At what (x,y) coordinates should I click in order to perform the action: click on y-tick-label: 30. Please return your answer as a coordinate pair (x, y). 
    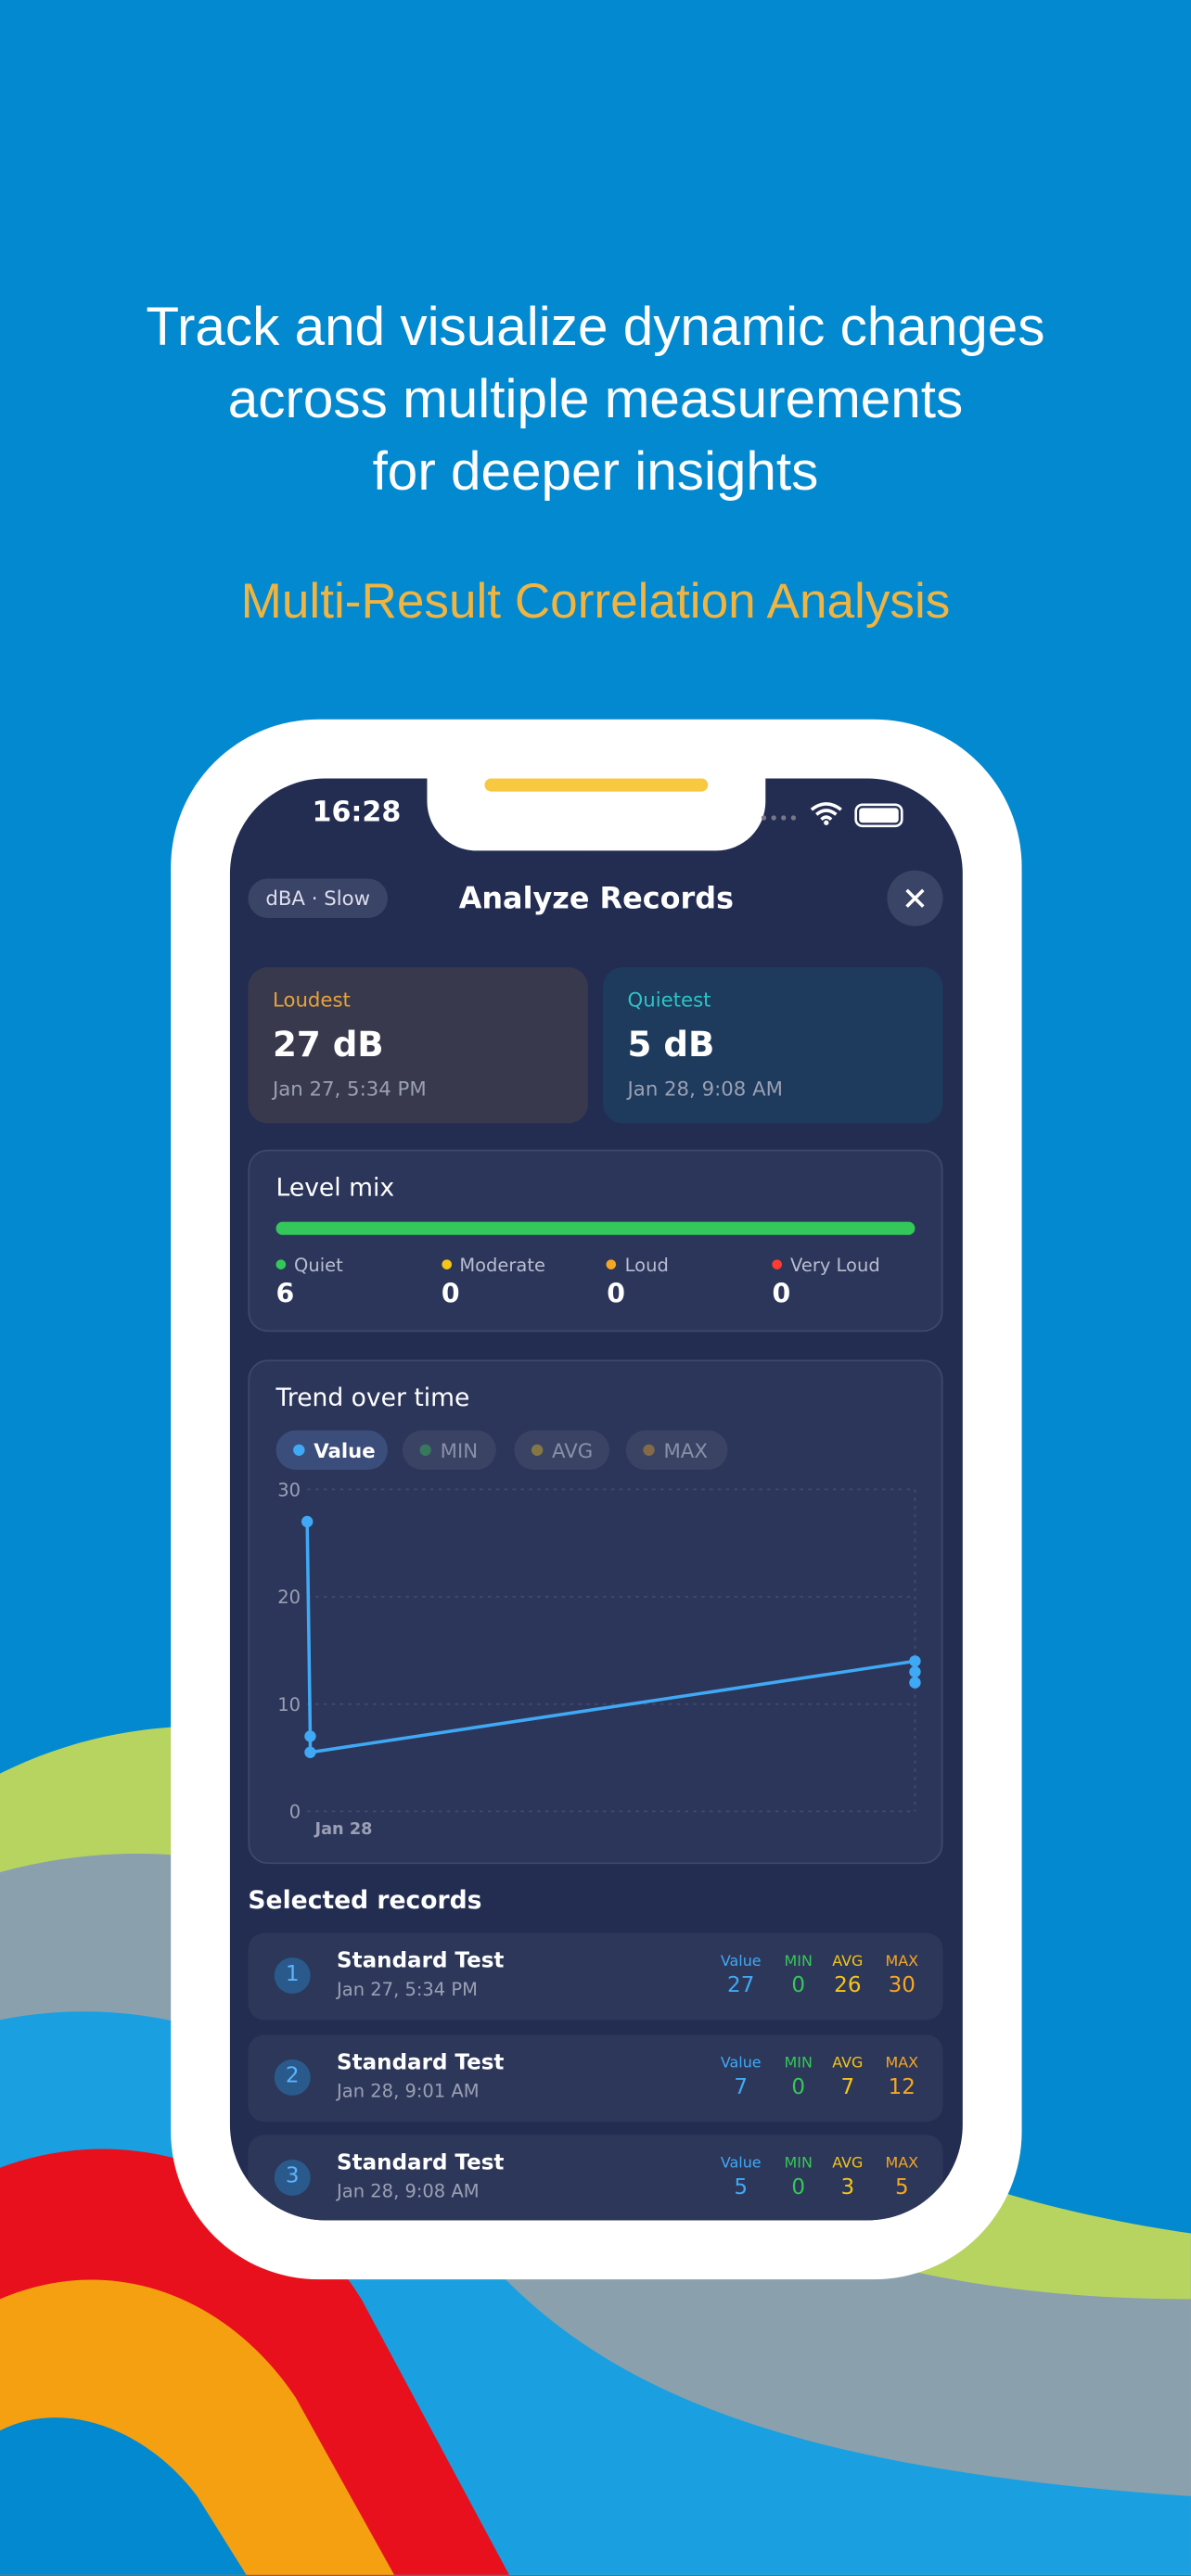
    Looking at the image, I should click on (289, 1490).